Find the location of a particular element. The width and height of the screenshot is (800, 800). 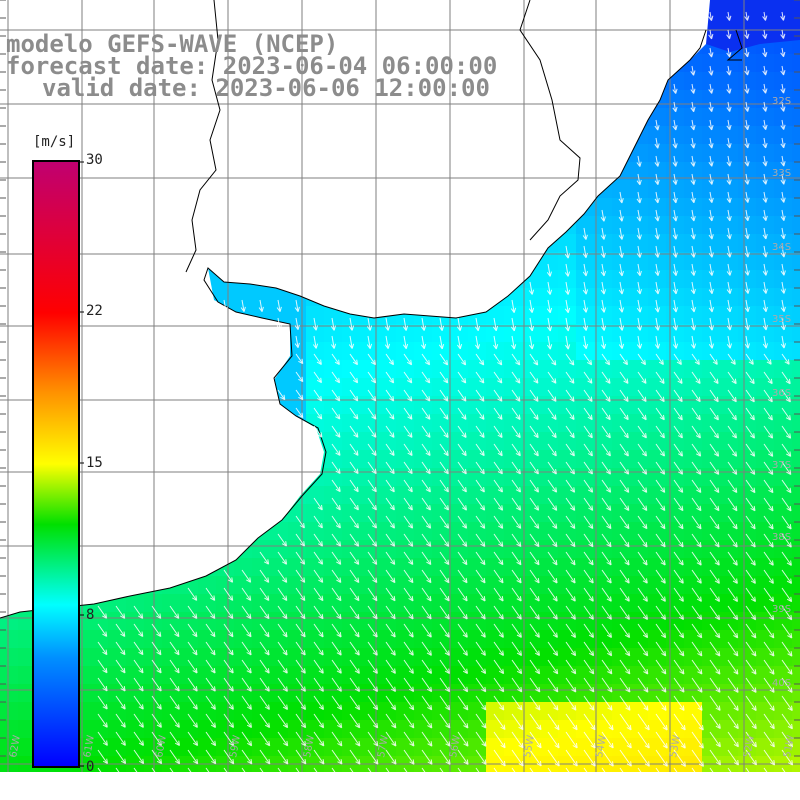

longitude-label: 54W is located at coordinates (601, 746).